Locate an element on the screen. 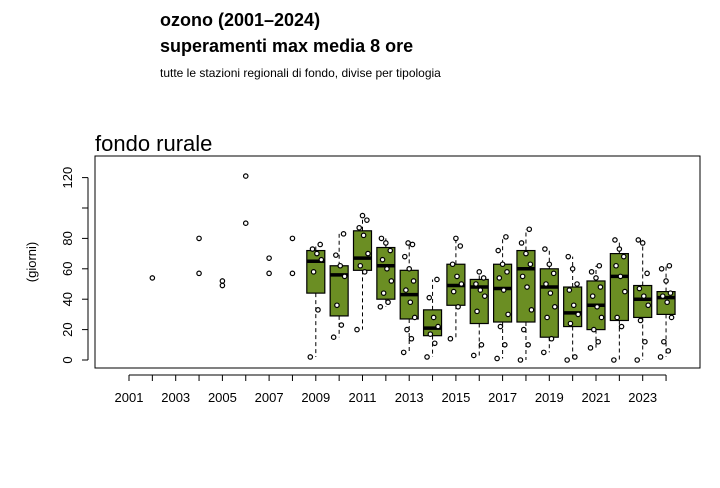 The height and width of the screenshot is (488, 720). x-tick-label: 2023 is located at coordinates (642, 397).